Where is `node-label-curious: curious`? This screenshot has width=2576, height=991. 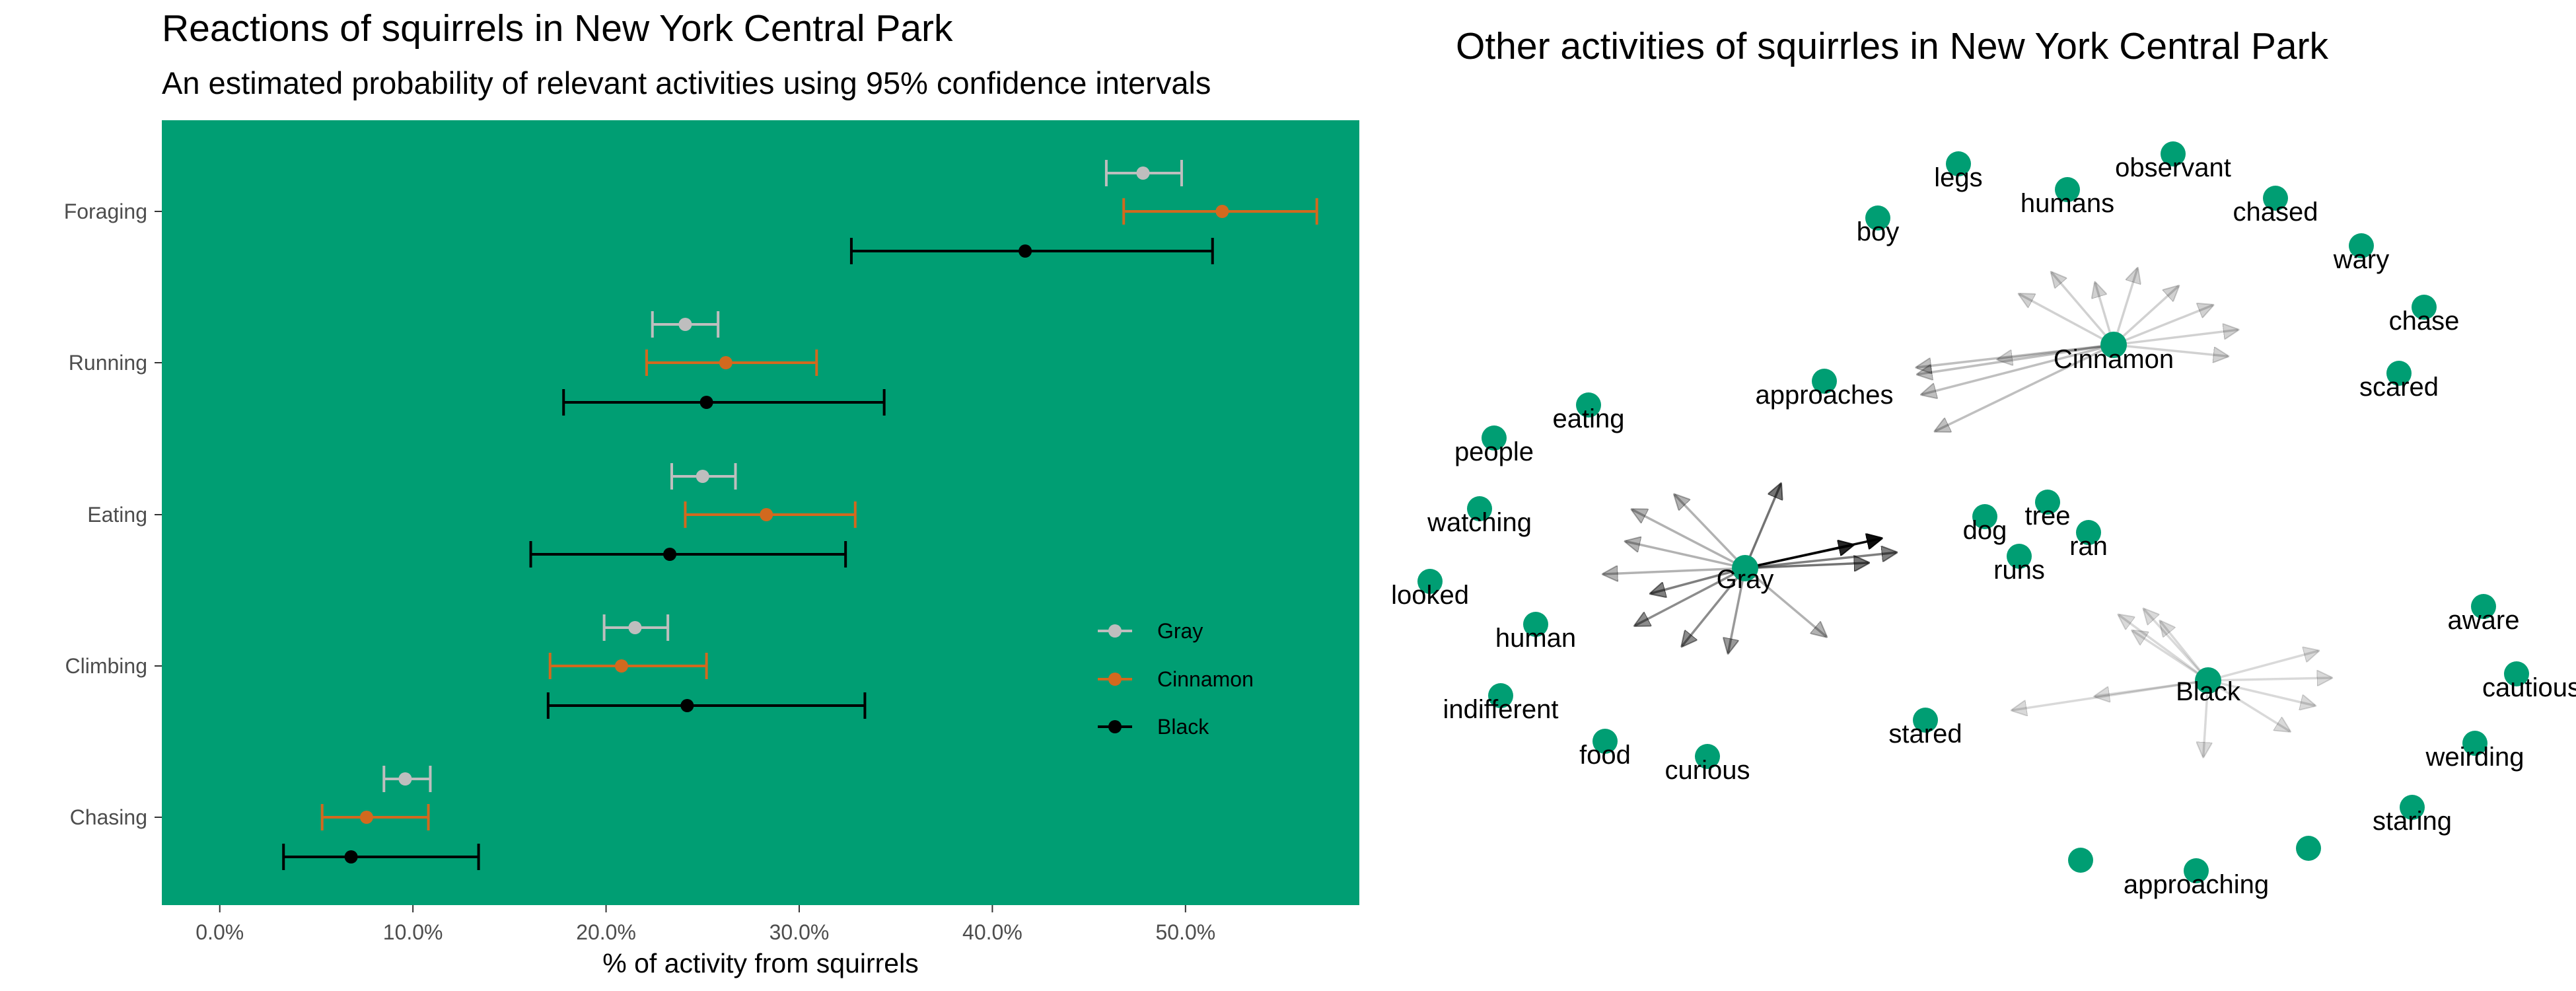
node-label-curious: curious is located at coordinates (1708, 770).